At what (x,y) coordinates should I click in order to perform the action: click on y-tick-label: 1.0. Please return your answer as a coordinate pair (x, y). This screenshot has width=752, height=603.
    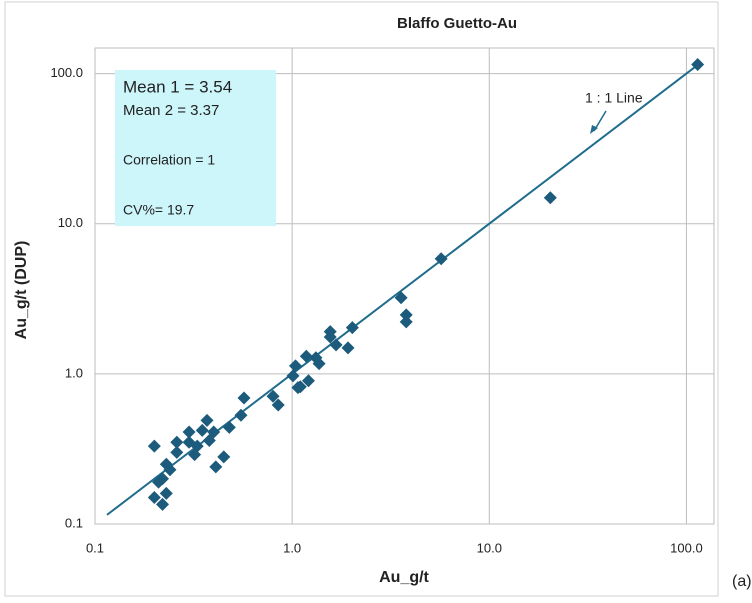
    Looking at the image, I should click on (74, 372).